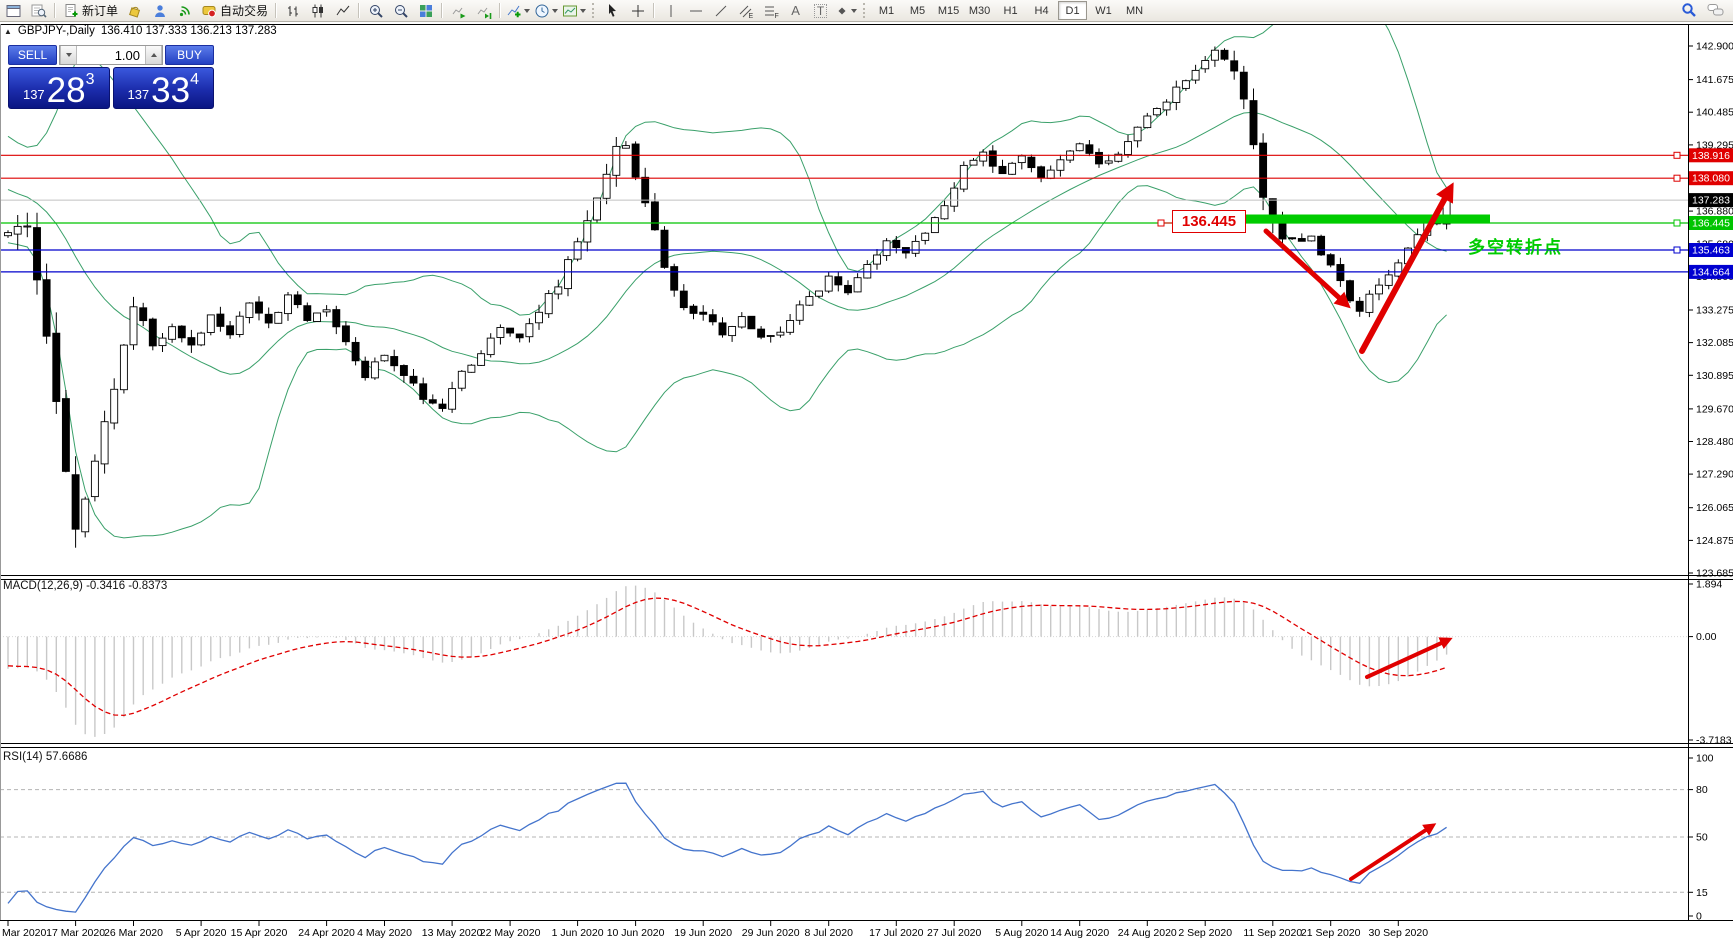 The height and width of the screenshot is (941, 1733). I want to click on periods-clock-icon, so click(546, 11).